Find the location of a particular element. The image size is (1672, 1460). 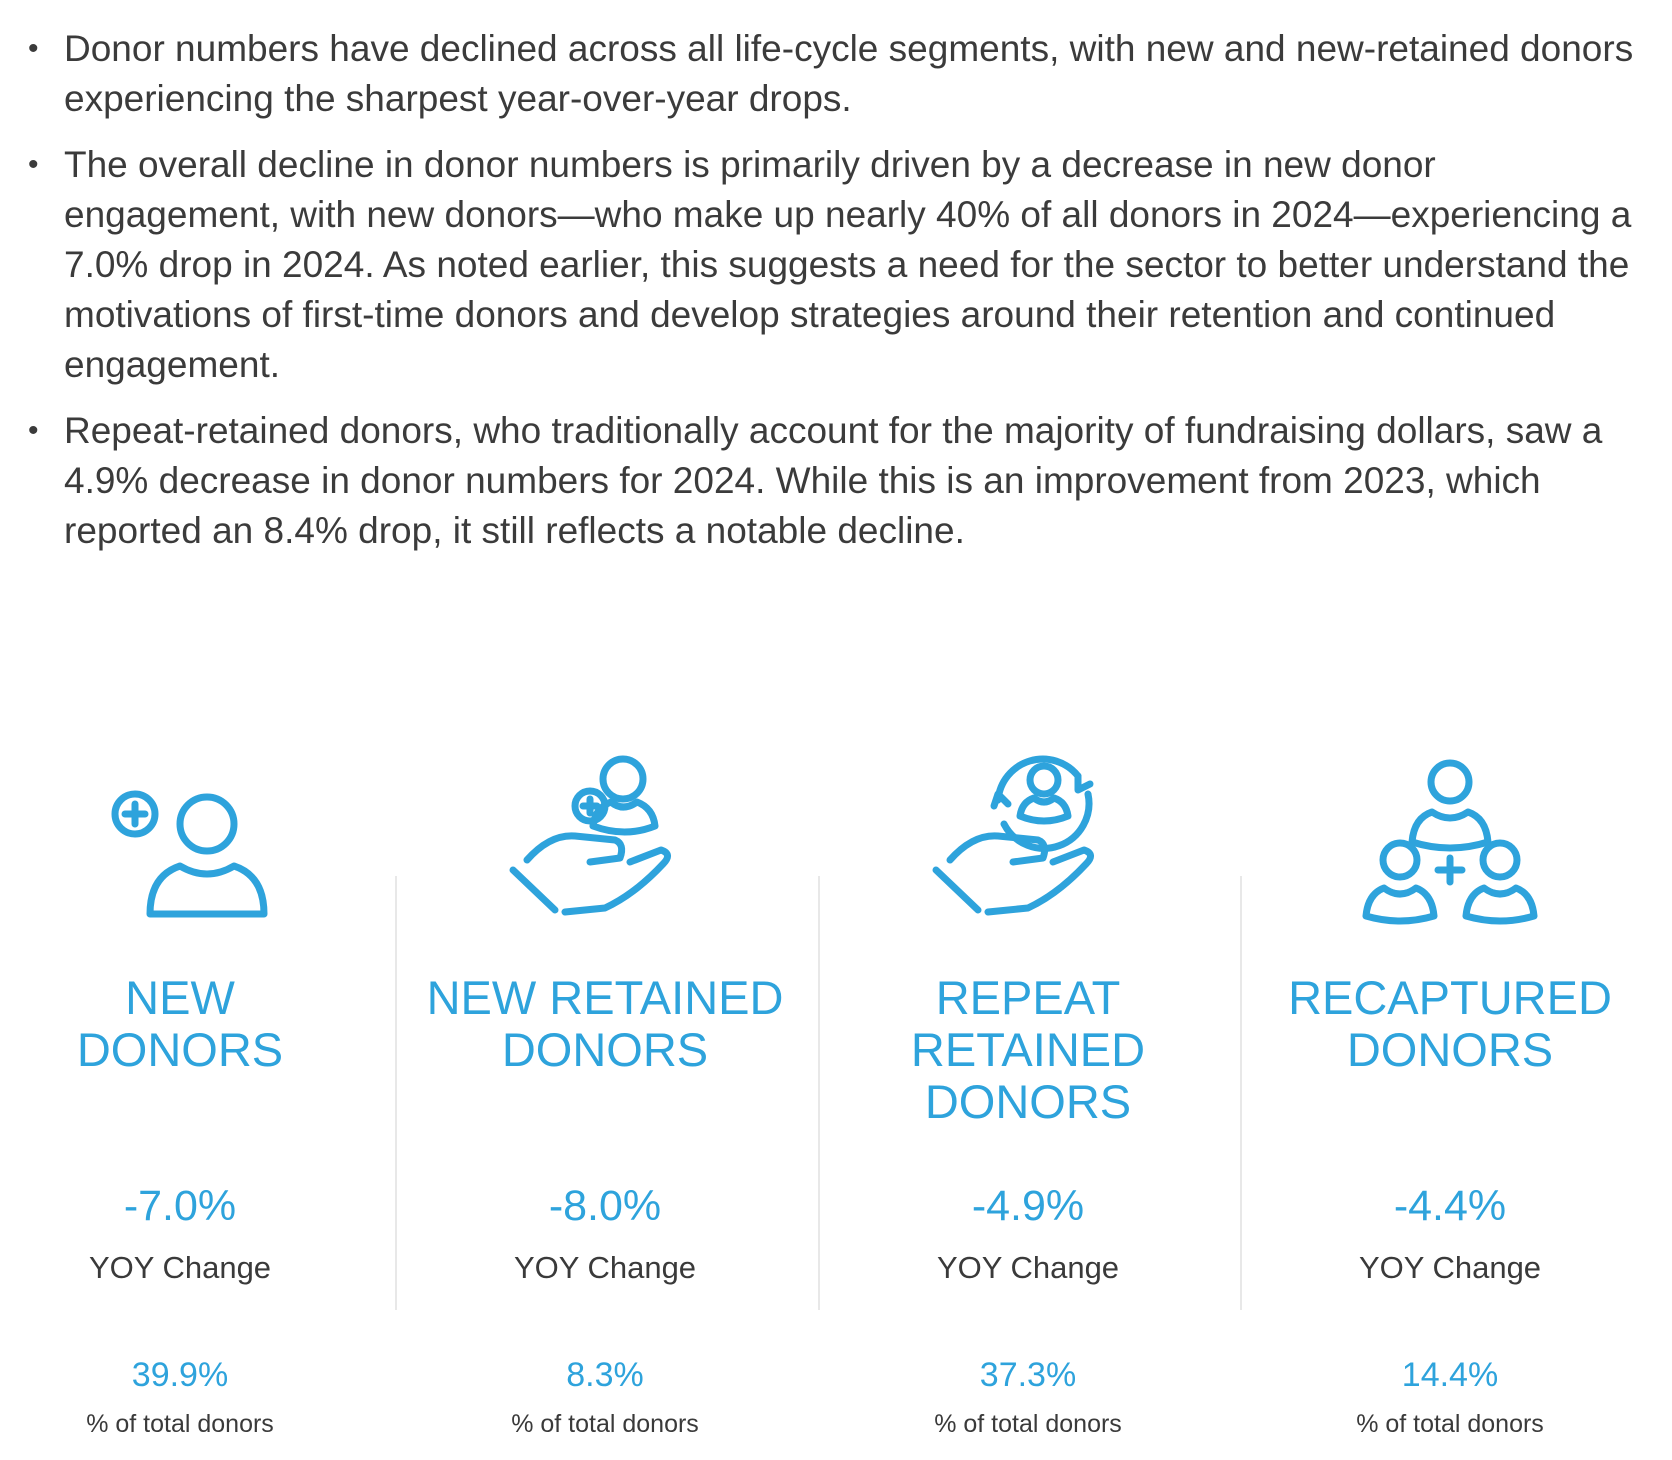

yoy-value: -4.4% is located at coordinates (1450, 1206).